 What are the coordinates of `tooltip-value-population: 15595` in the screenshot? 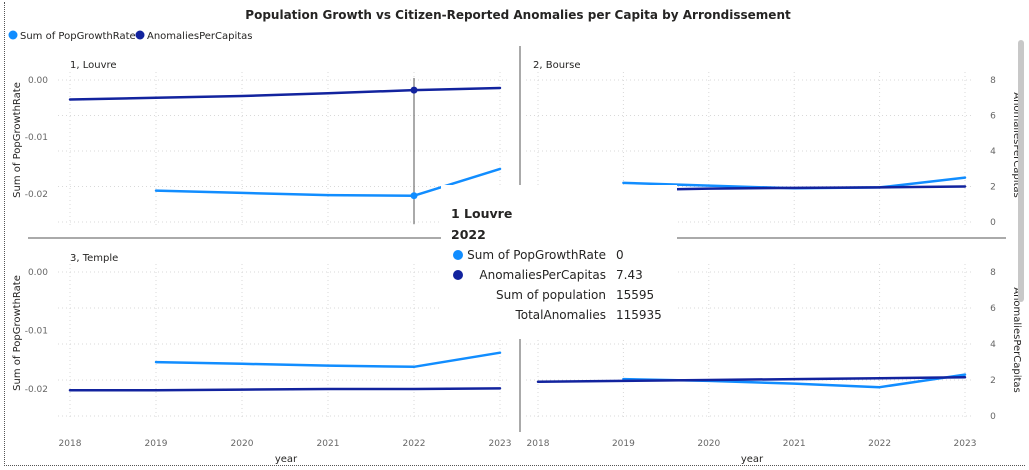 It's located at (635, 295).